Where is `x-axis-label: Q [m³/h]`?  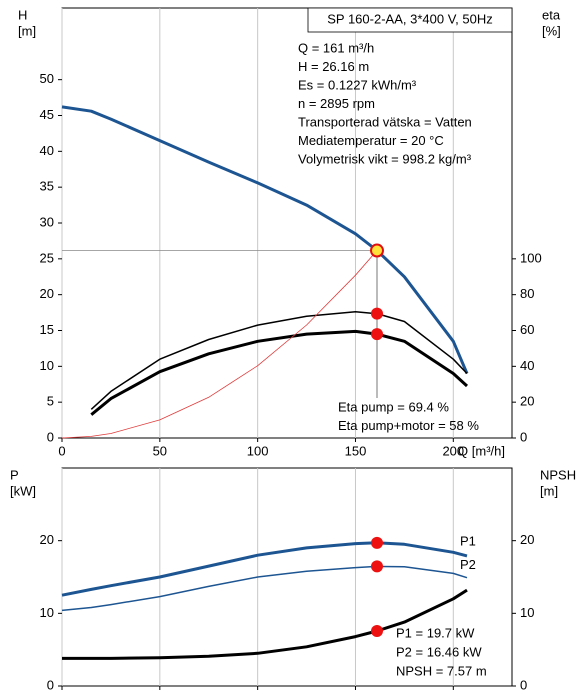
x-axis-label: Q [m³/h] is located at coordinates (481, 450).